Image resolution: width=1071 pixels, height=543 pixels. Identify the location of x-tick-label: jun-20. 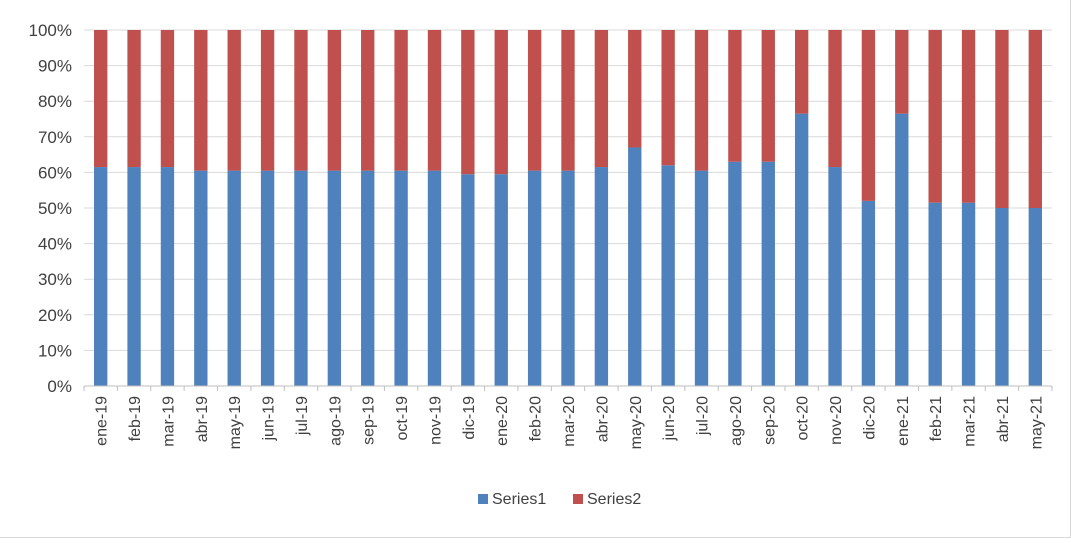
(669, 419).